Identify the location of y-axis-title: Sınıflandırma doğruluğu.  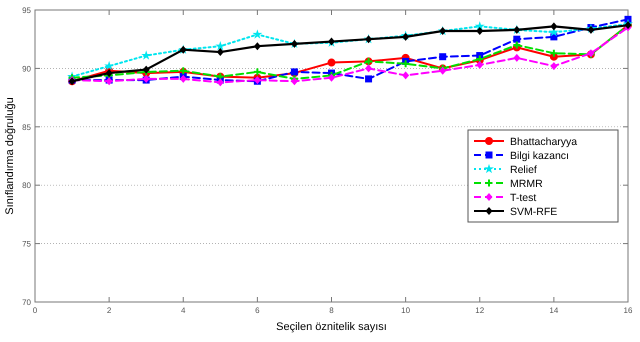
(10, 156).